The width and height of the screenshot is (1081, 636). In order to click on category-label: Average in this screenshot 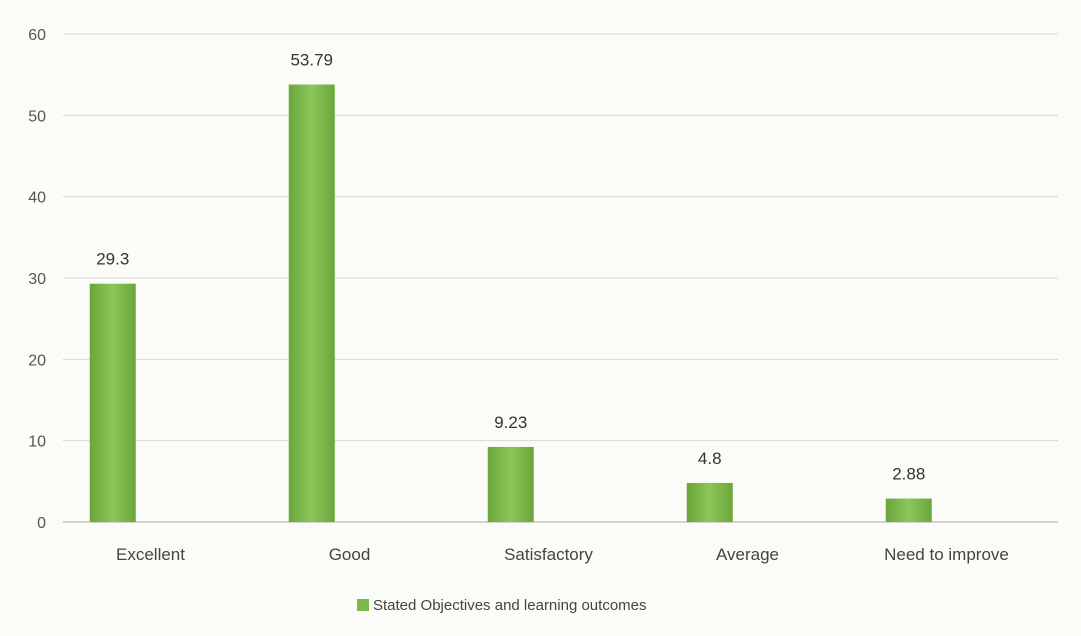, I will do `click(747, 554)`.